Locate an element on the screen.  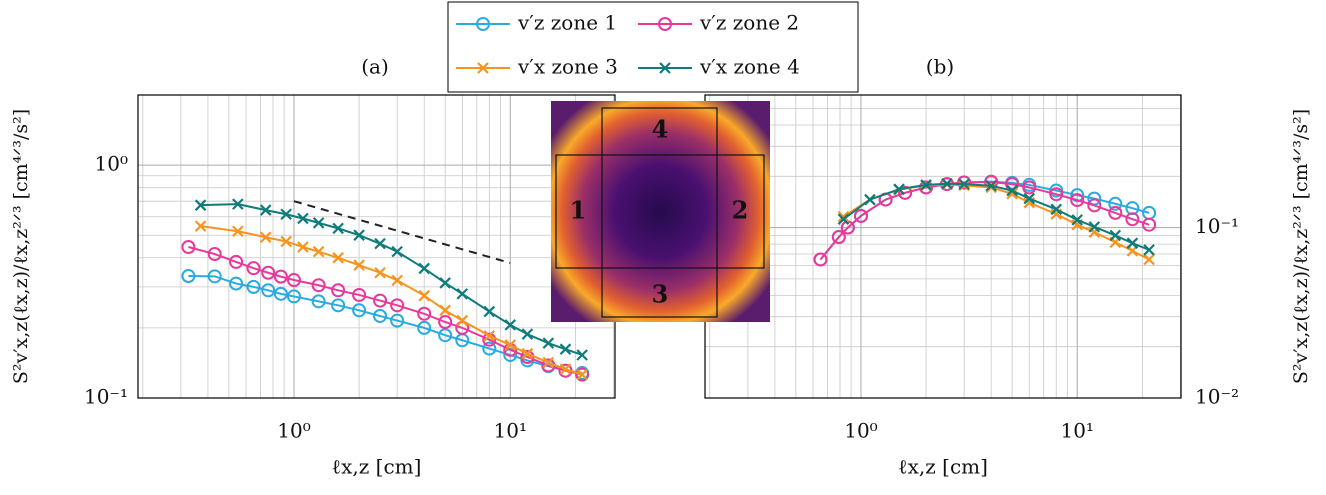
legend-label: v′x zone 4 is located at coordinates (749, 67).